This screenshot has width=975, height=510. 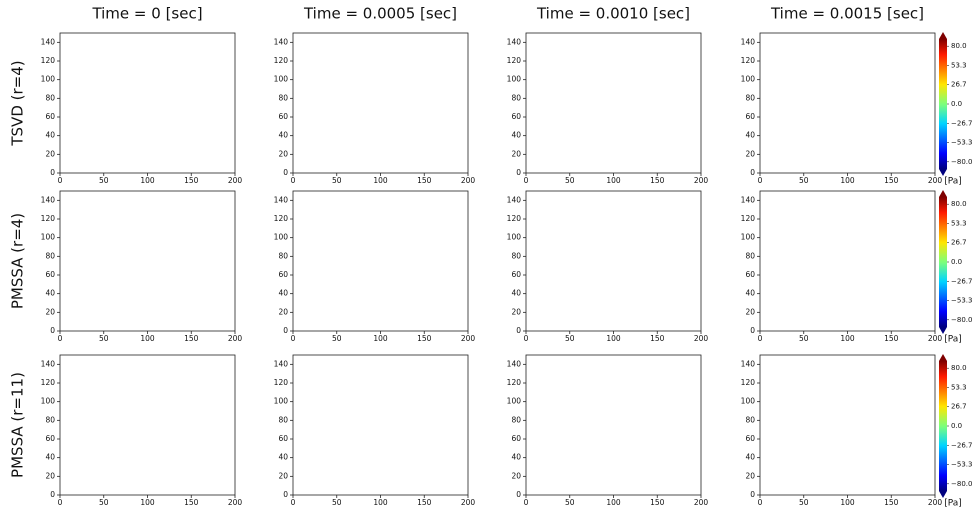 I want to click on colorbar-extend-top, so click(x=943, y=357).